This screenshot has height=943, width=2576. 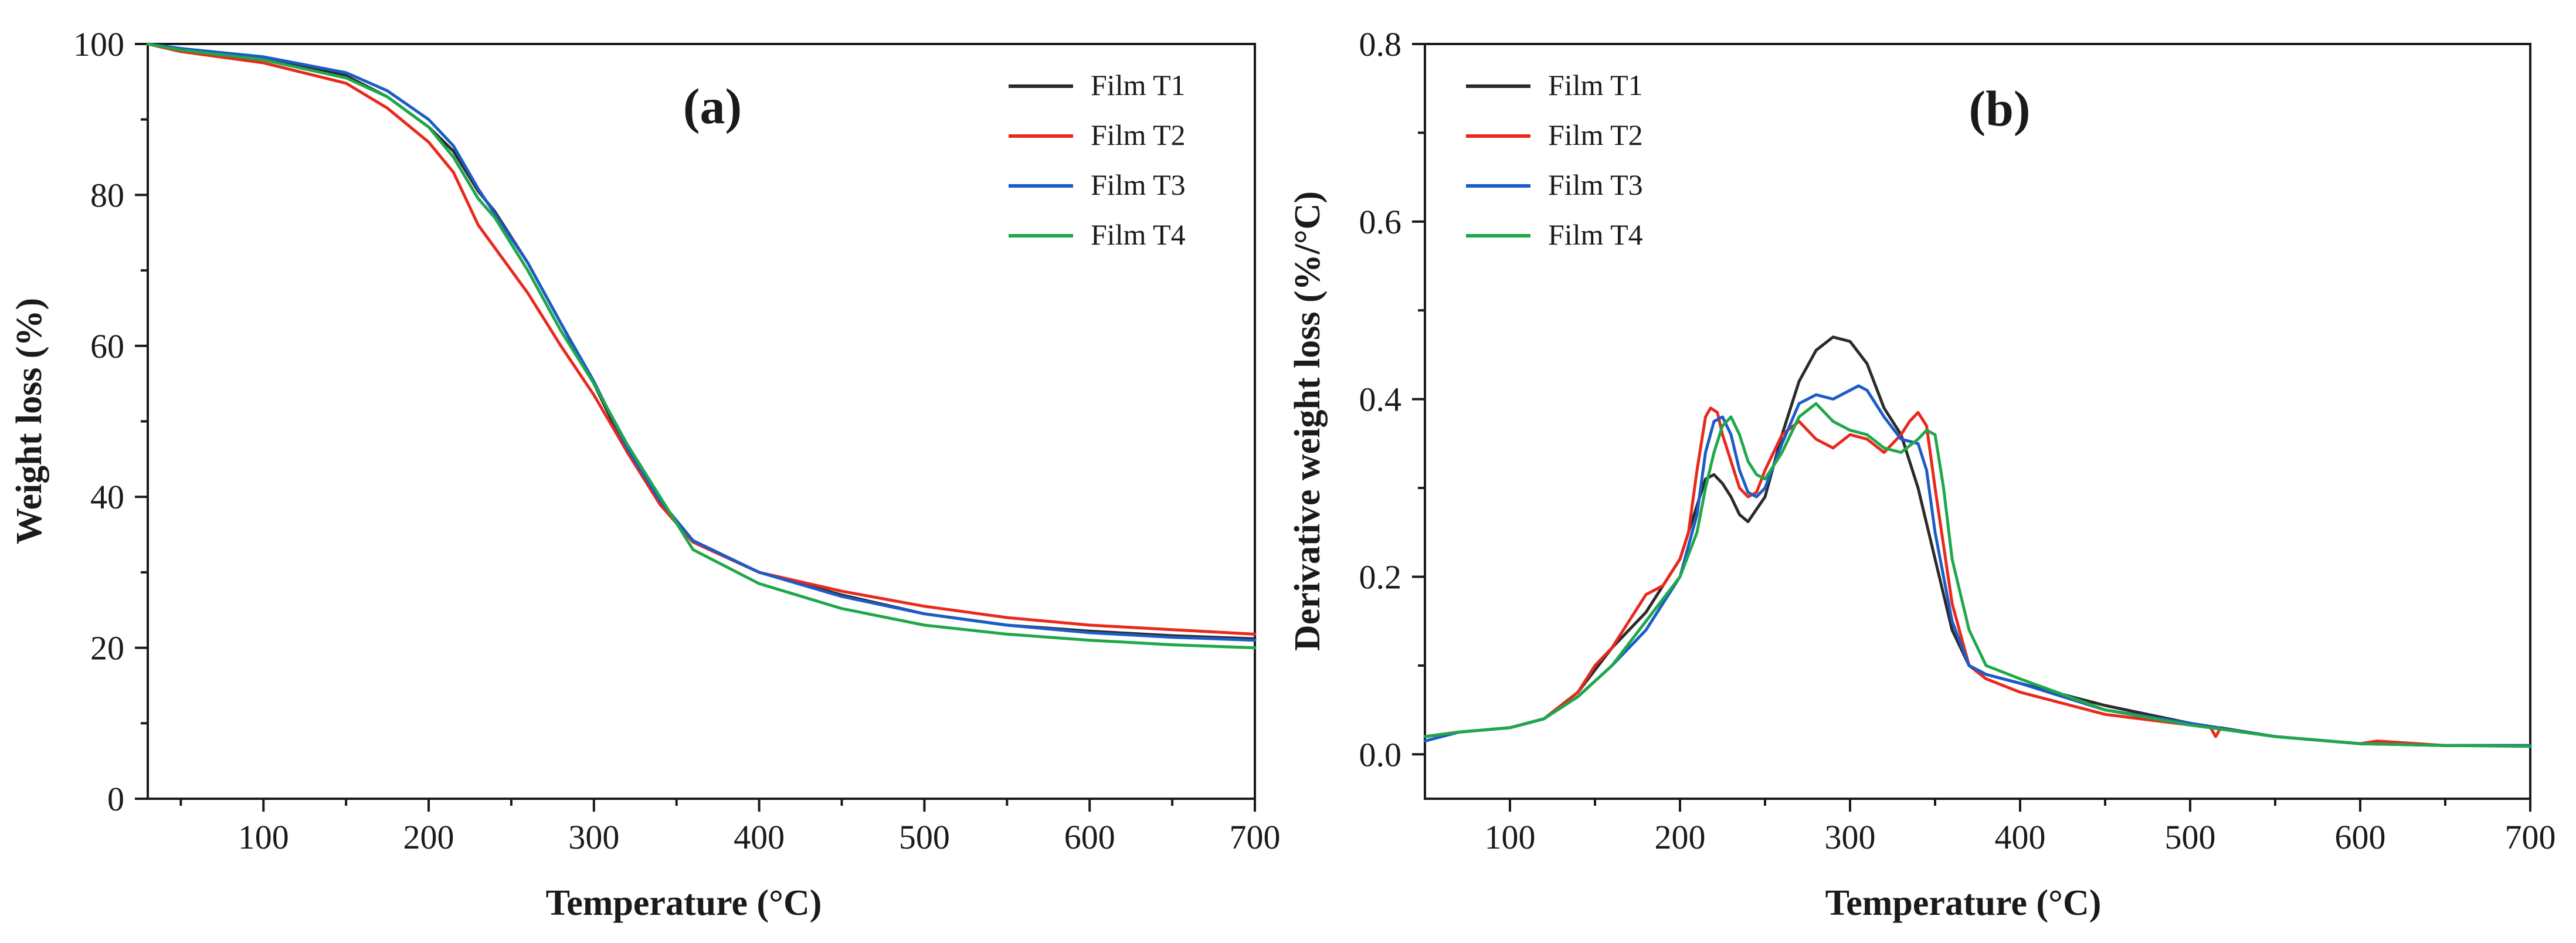 I want to click on y-tick-label: 100, so click(x=98, y=44).